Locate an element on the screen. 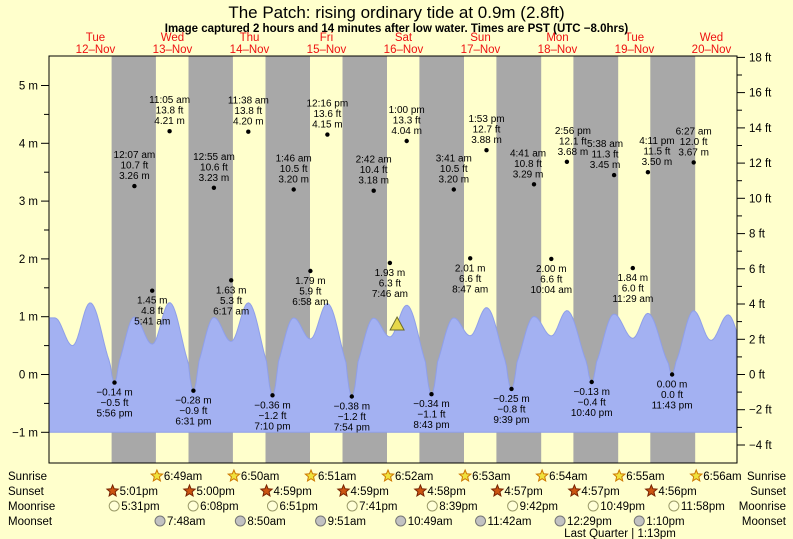 The image size is (793, 539). tide-extreme-label: 6:58 am is located at coordinates (310, 302).